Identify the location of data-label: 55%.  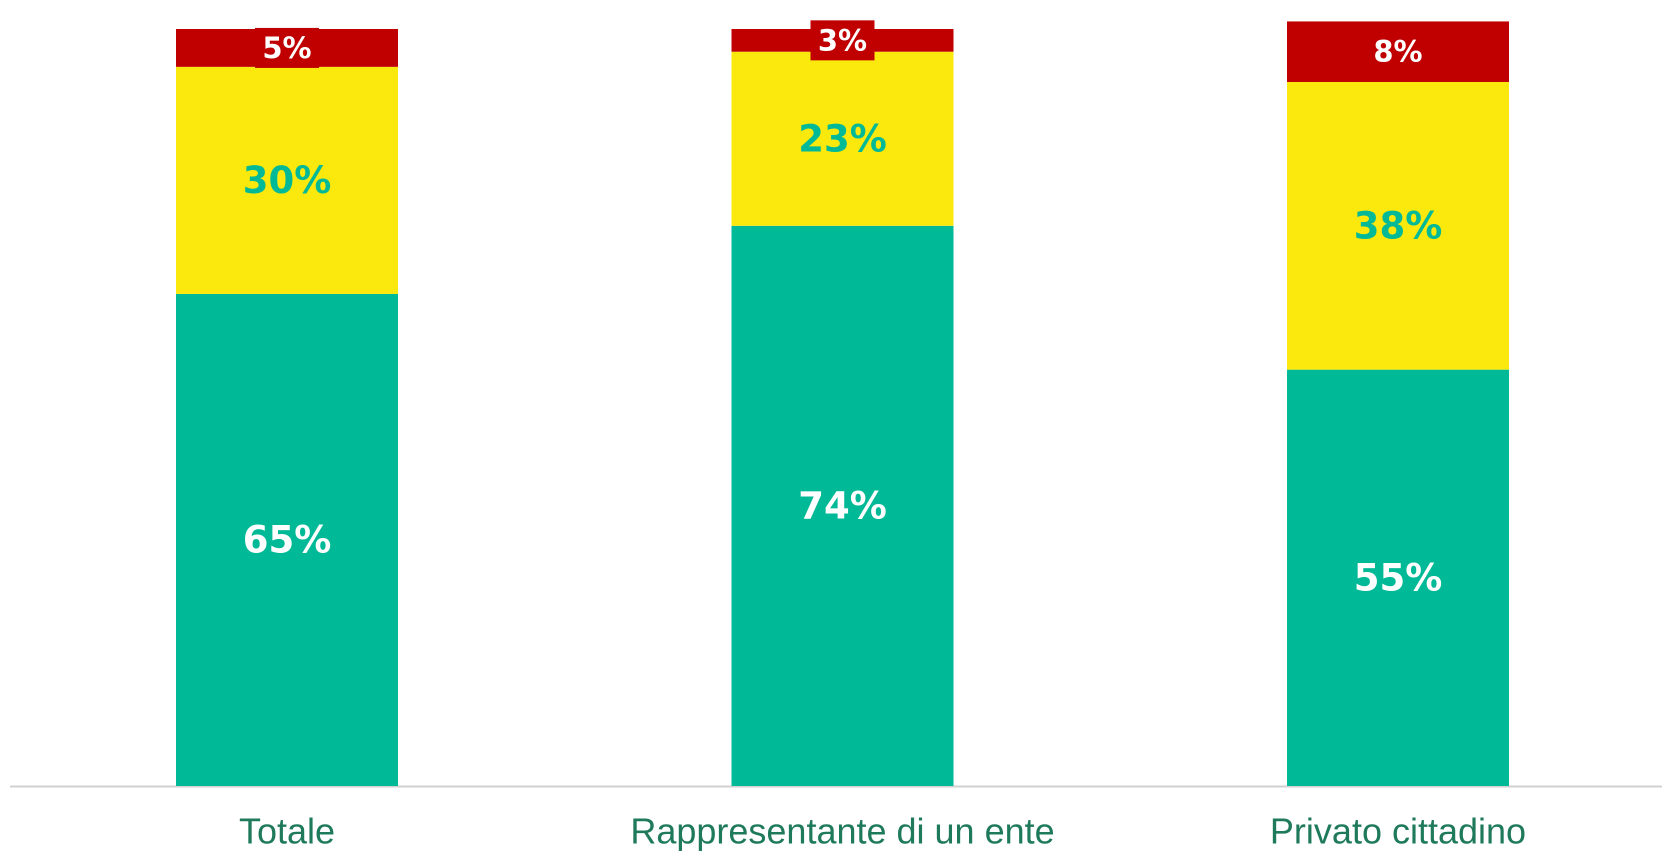
(1398, 577).